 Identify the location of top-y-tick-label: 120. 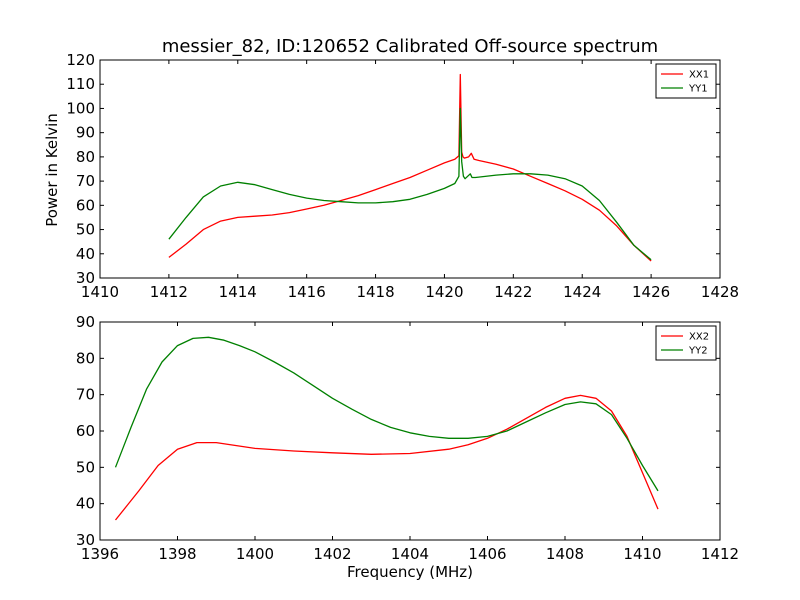
(80, 60).